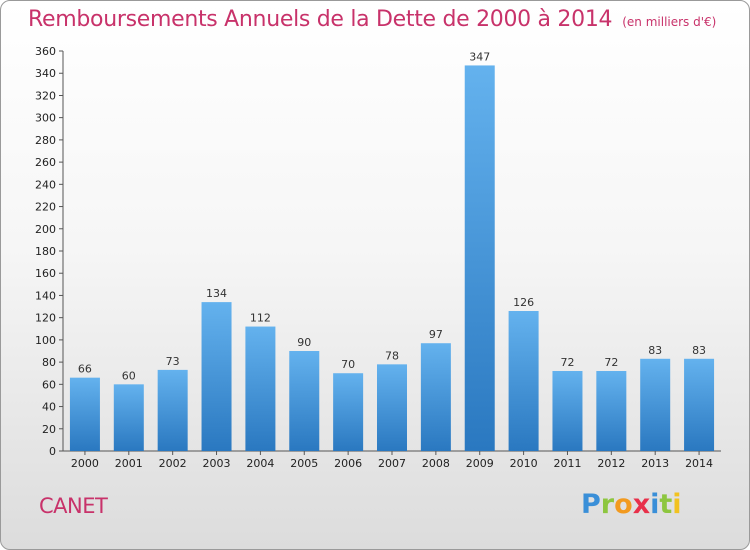  I want to click on y-tick-label: 60, so click(49, 384).